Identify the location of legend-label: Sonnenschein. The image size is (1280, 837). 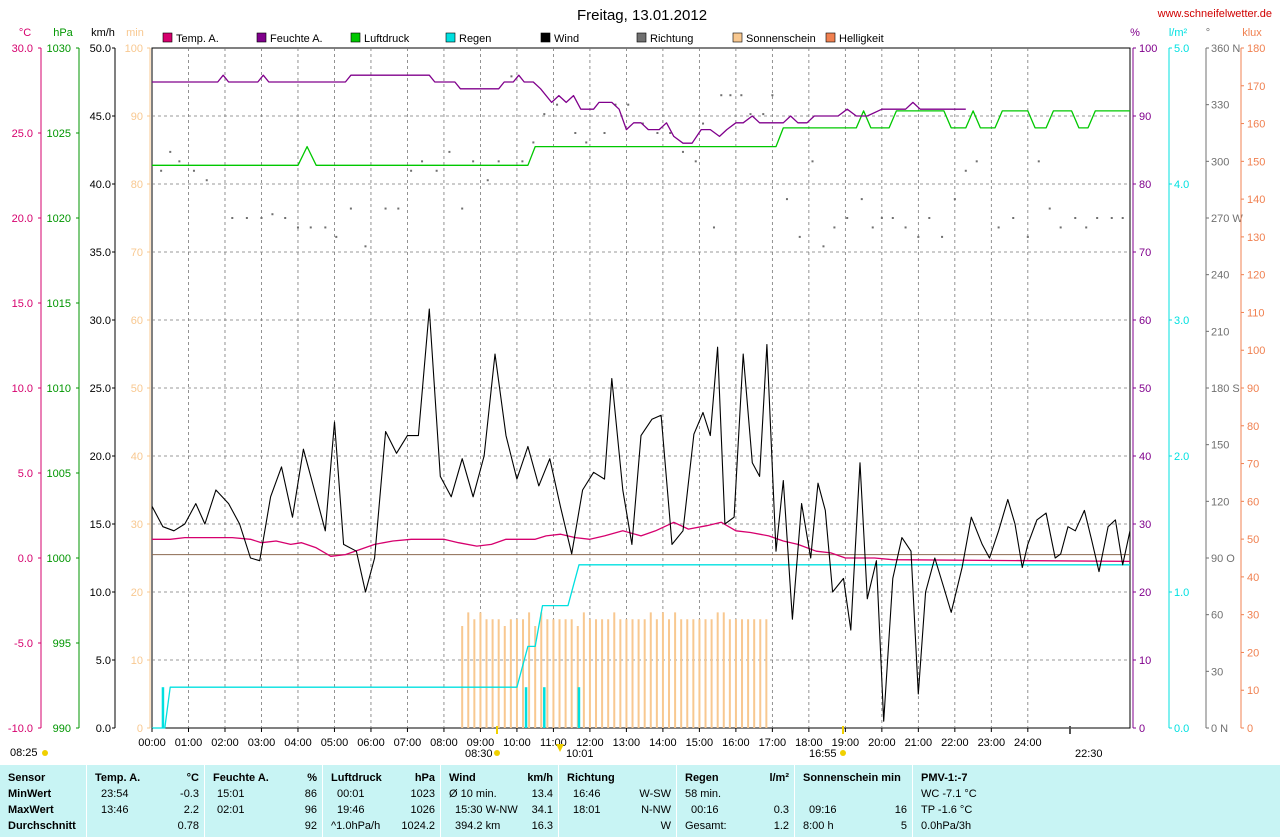
(781, 39).